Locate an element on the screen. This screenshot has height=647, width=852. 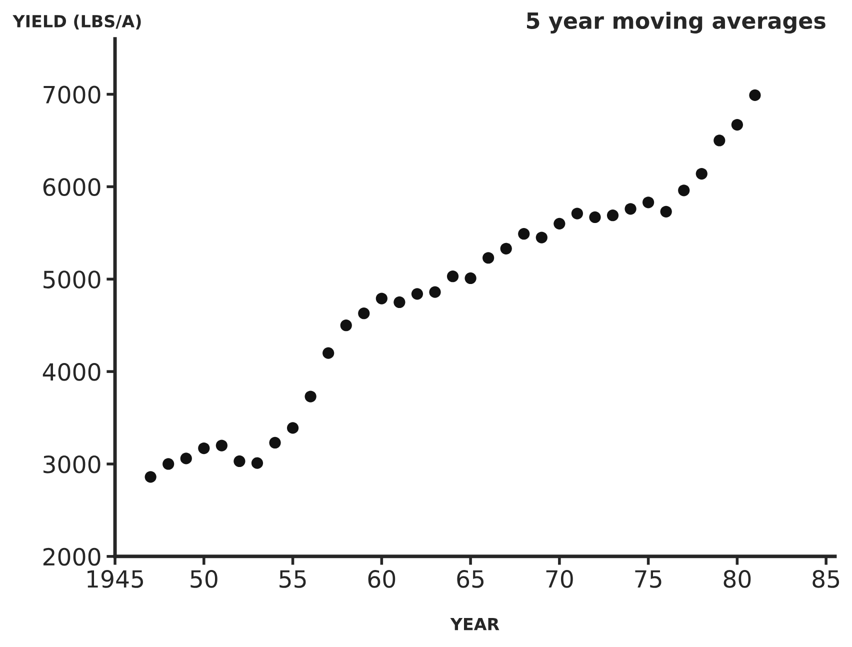
x-tick-label: 1945 is located at coordinates (115, 579).